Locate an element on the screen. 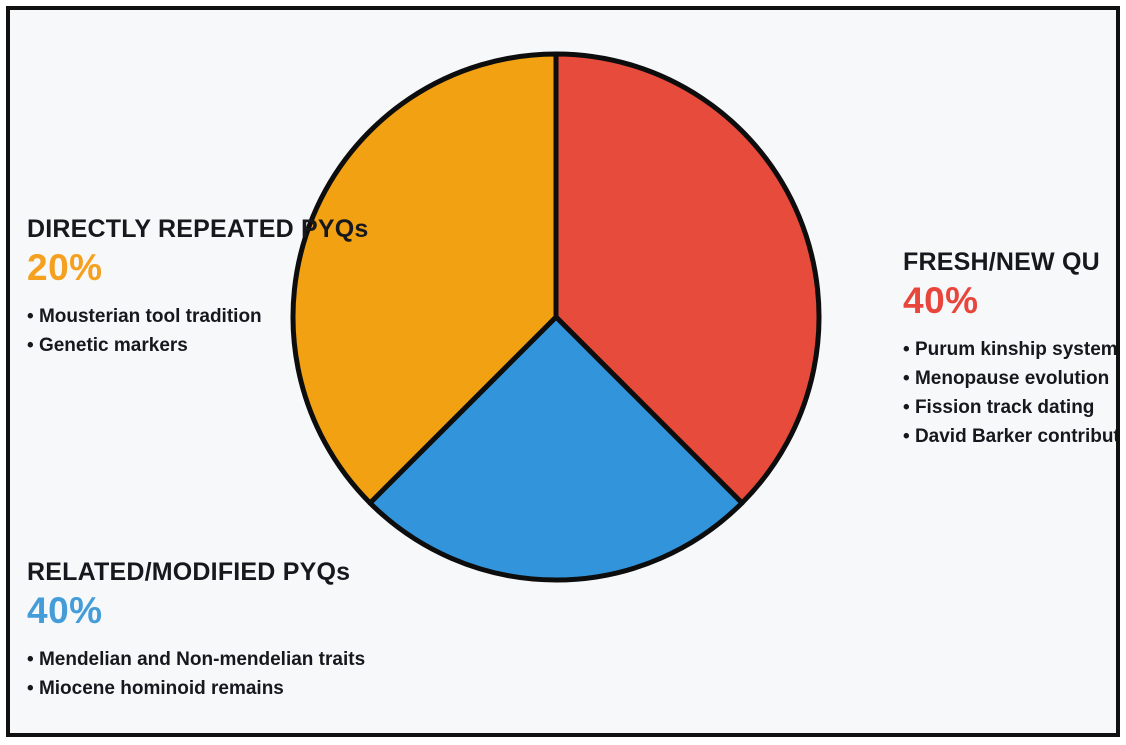 The image size is (1126, 745). slice-title: FRESH/NEW QU is located at coordinates (1001, 262).